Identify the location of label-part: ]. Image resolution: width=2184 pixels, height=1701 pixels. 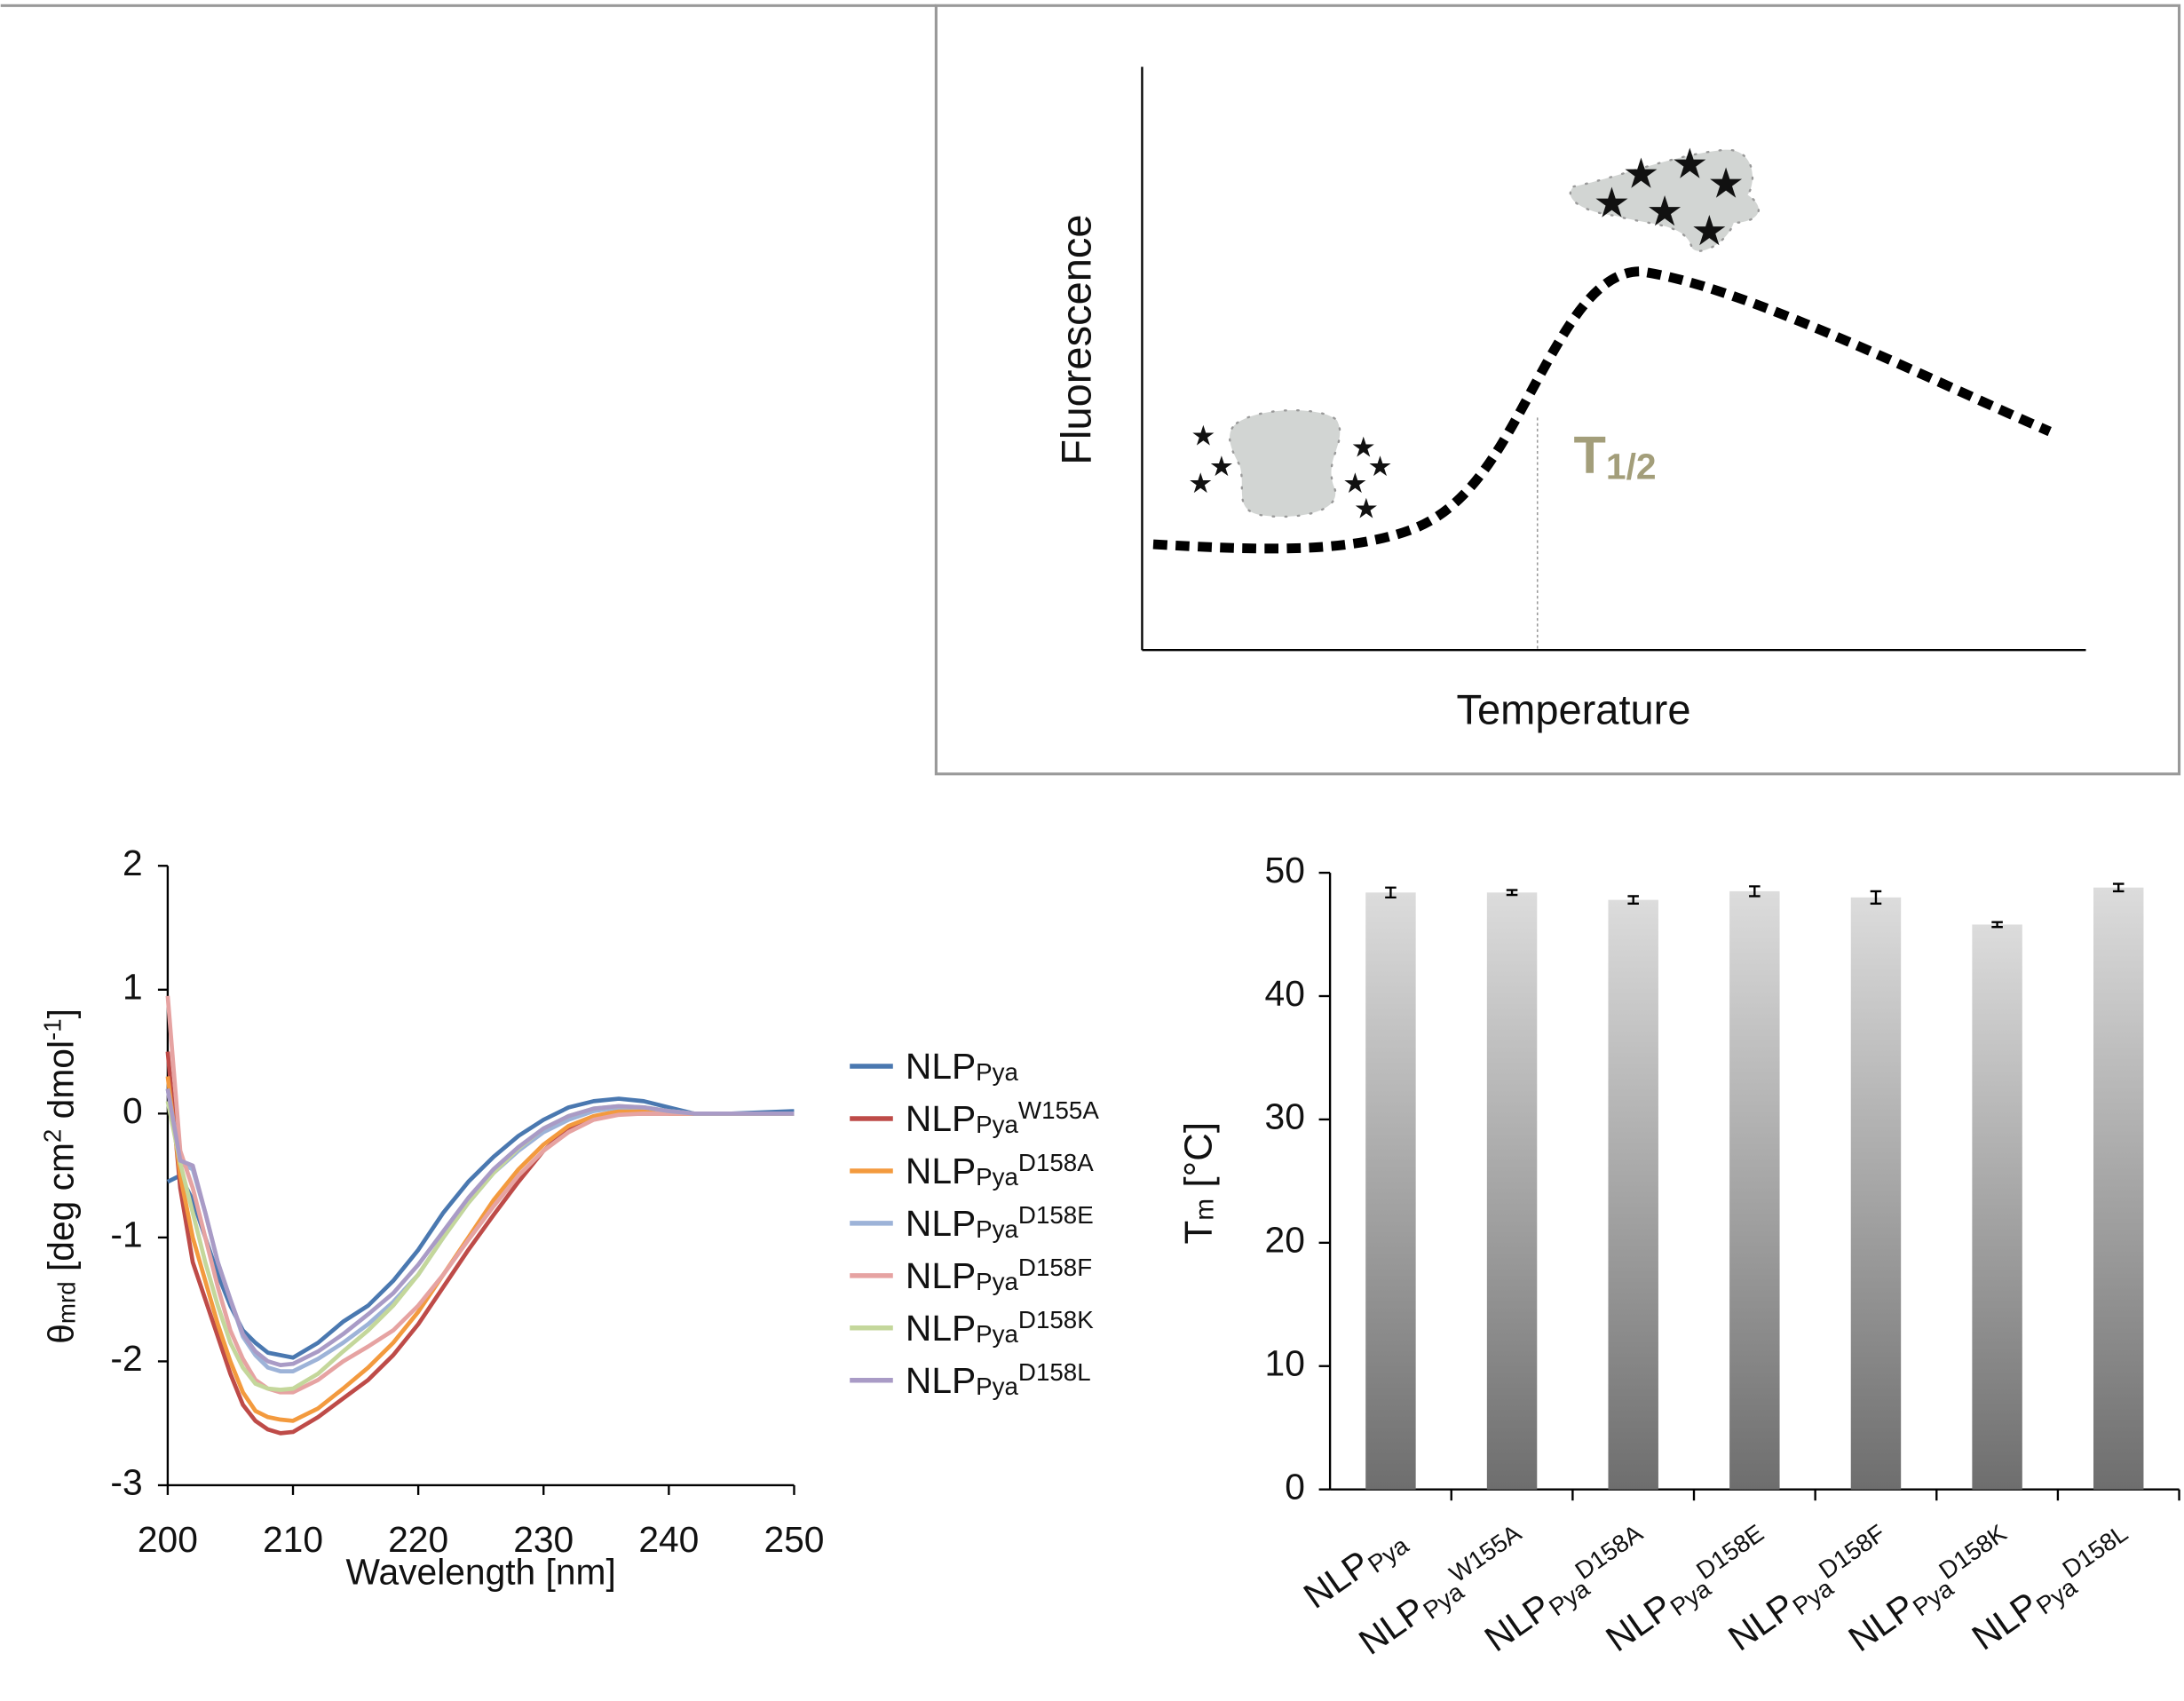
(60, 1013).